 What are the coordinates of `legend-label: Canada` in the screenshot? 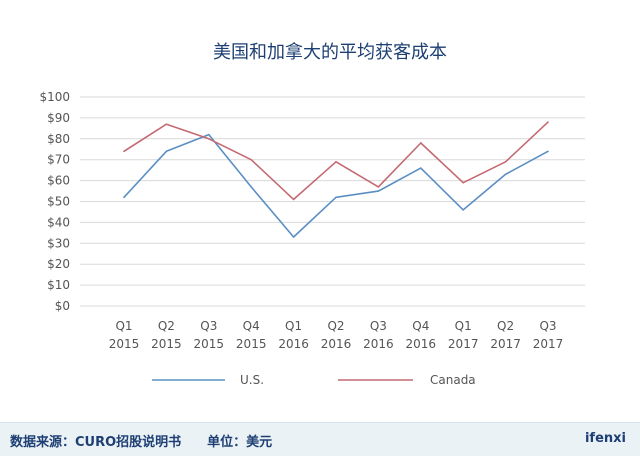 It's located at (453, 380).